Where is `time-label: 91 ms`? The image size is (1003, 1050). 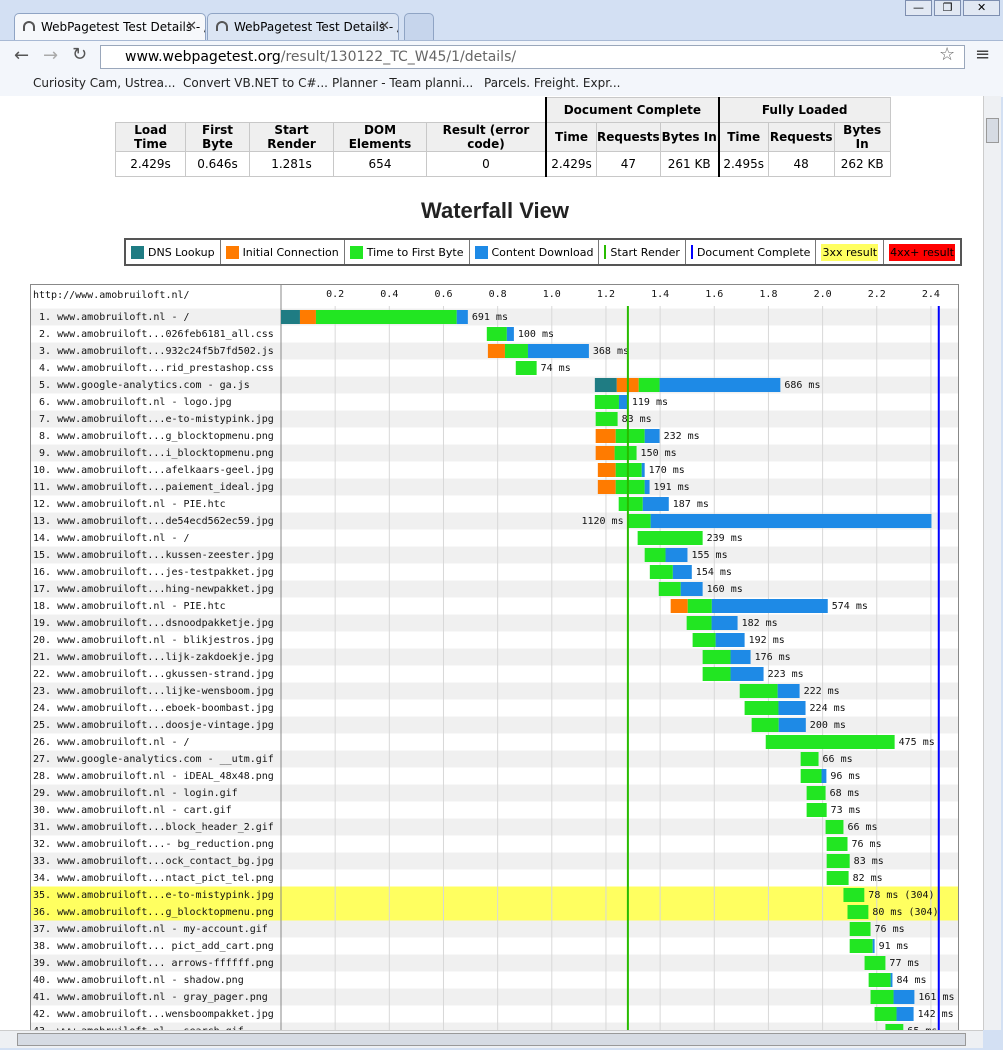
time-label: 91 ms is located at coordinates (894, 946).